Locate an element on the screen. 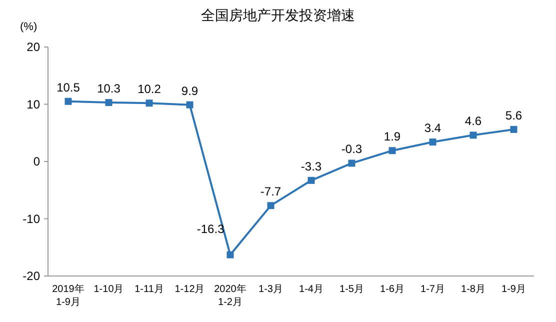 Image resolution: width=556 pixels, height=322 pixels. data-label: -0.3 is located at coordinates (351, 149).